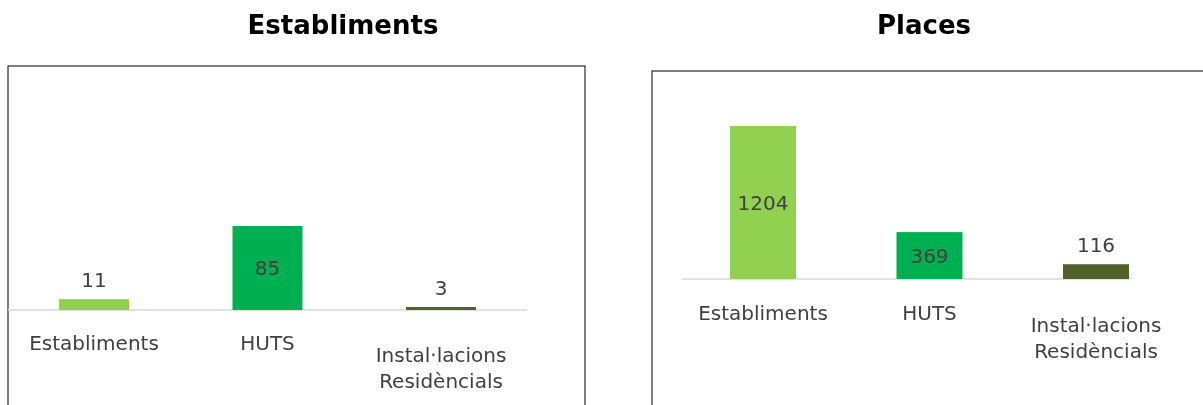  What do you see at coordinates (94, 280) in the screenshot?
I see `data-label: 11` at bounding box center [94, 280].